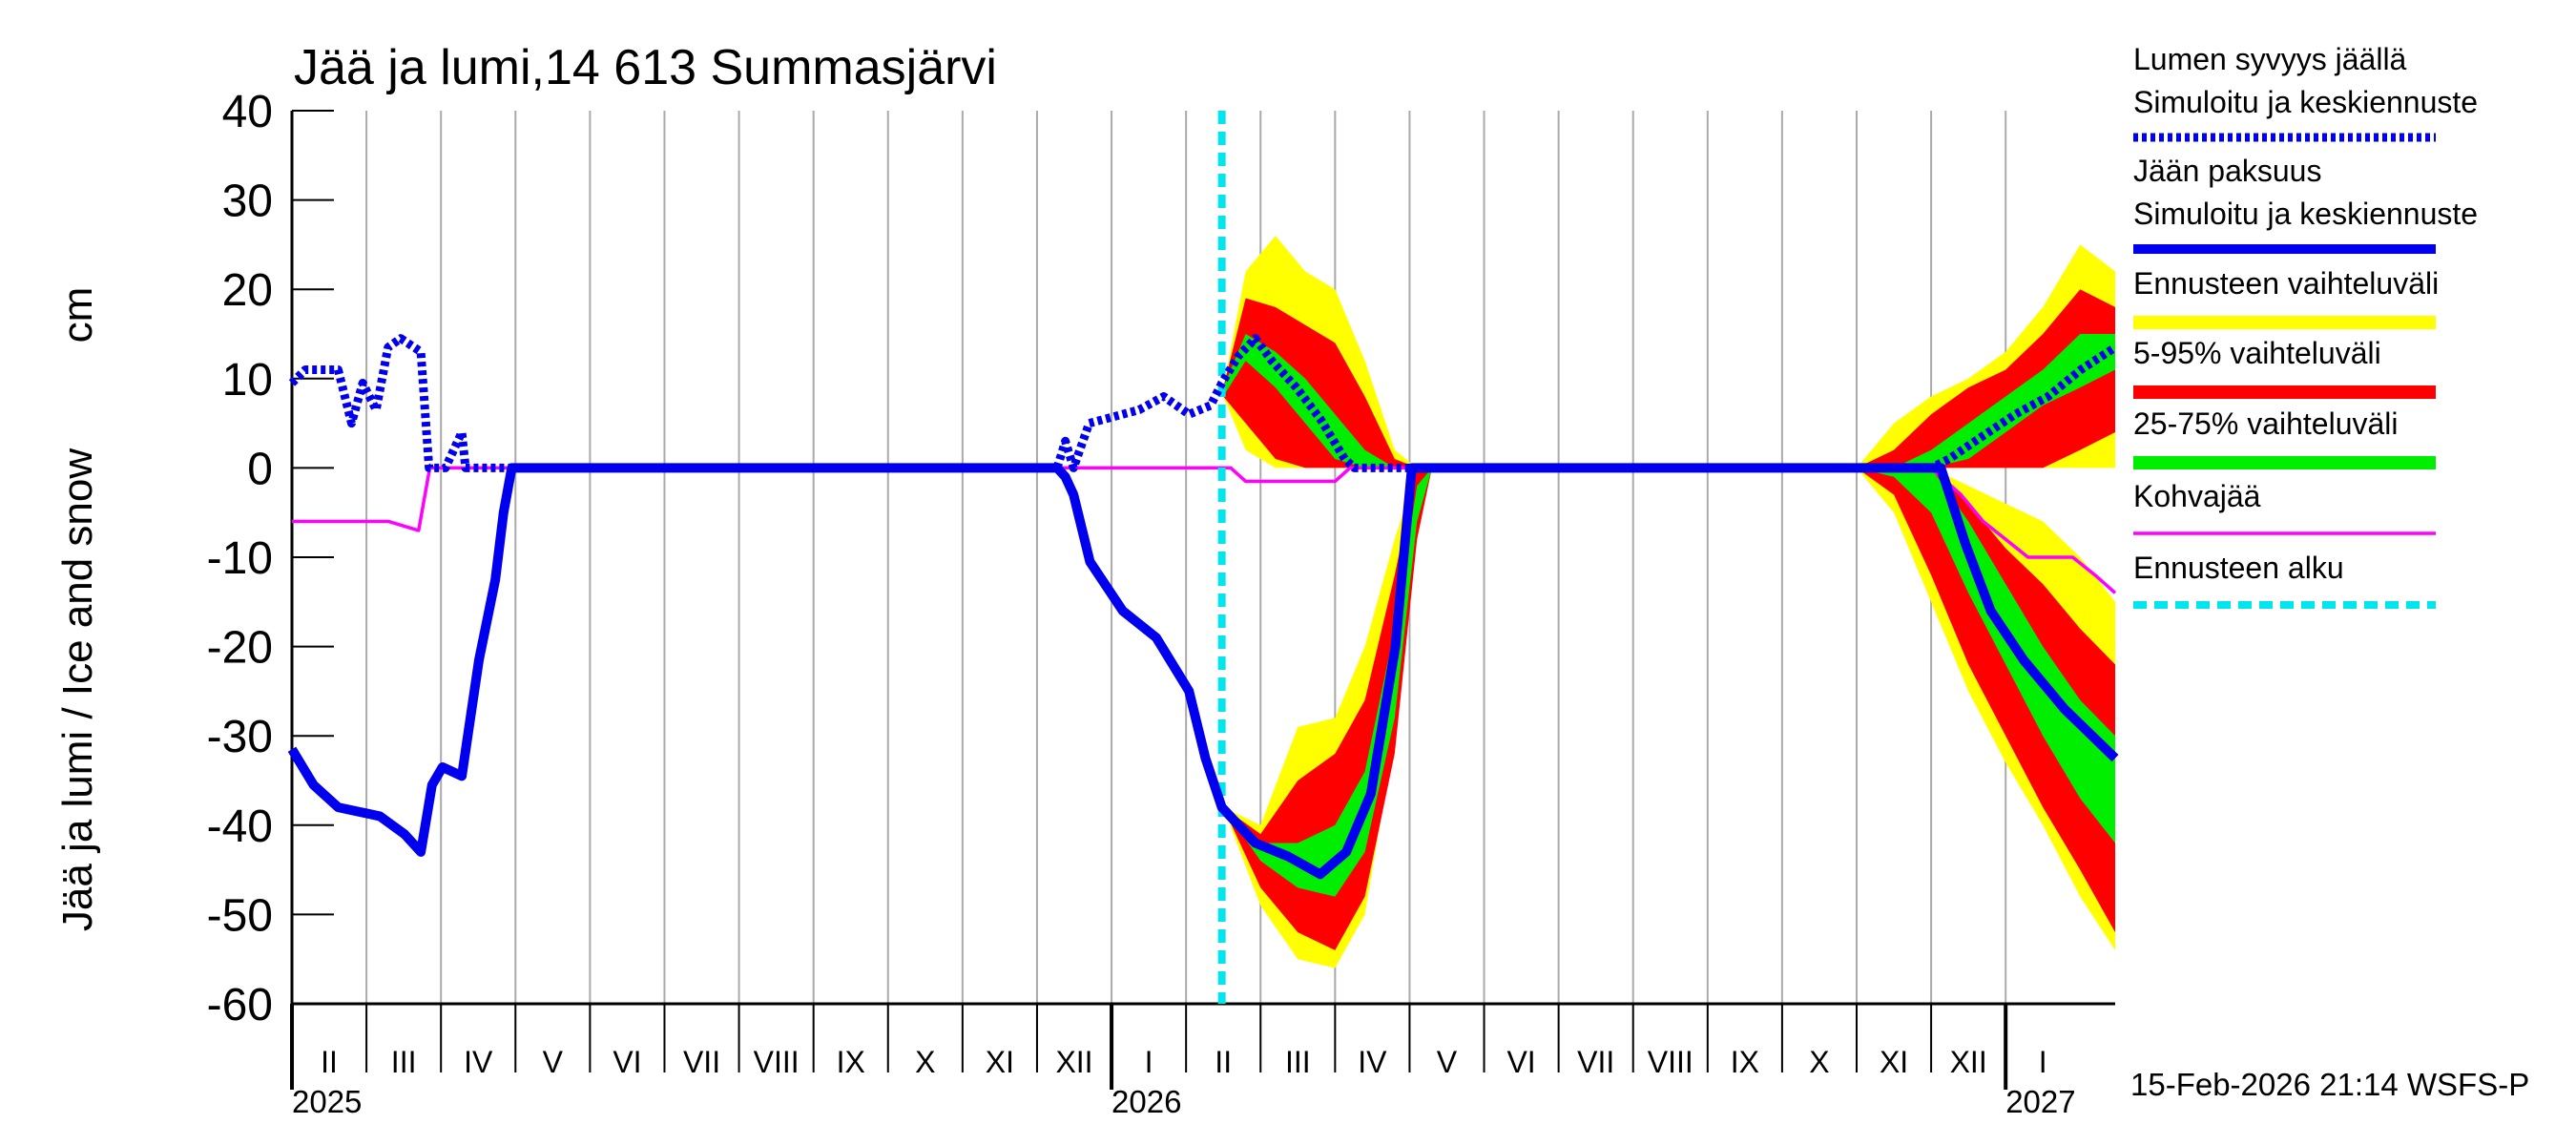 Image resolution: width=2576 pixels, height=1145 pixels. Describe the element at coordinates (2040, 1101) in the screenshot. I see `year-label: 2027` at that location.